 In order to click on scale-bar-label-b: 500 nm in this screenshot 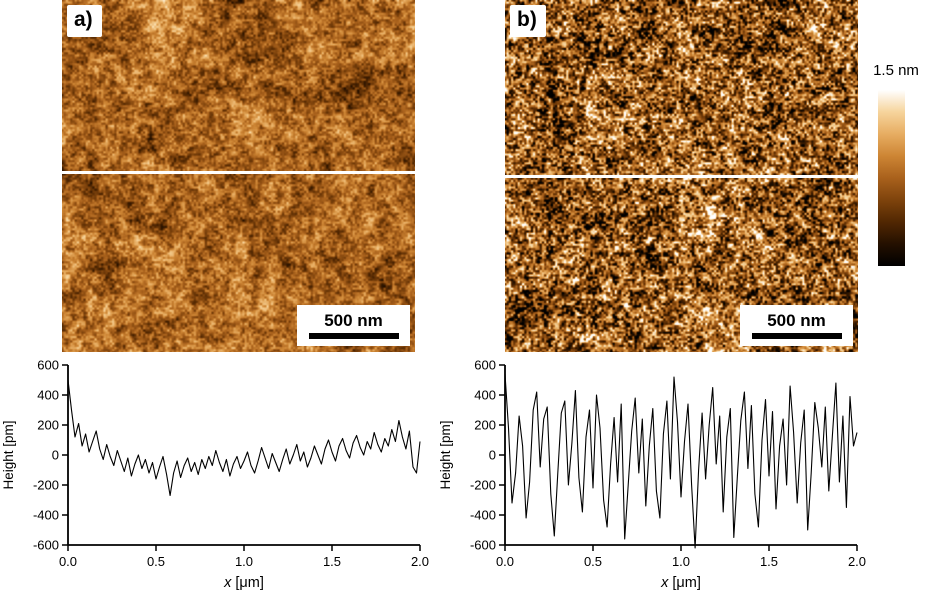, I will do `click(796, 321)`.